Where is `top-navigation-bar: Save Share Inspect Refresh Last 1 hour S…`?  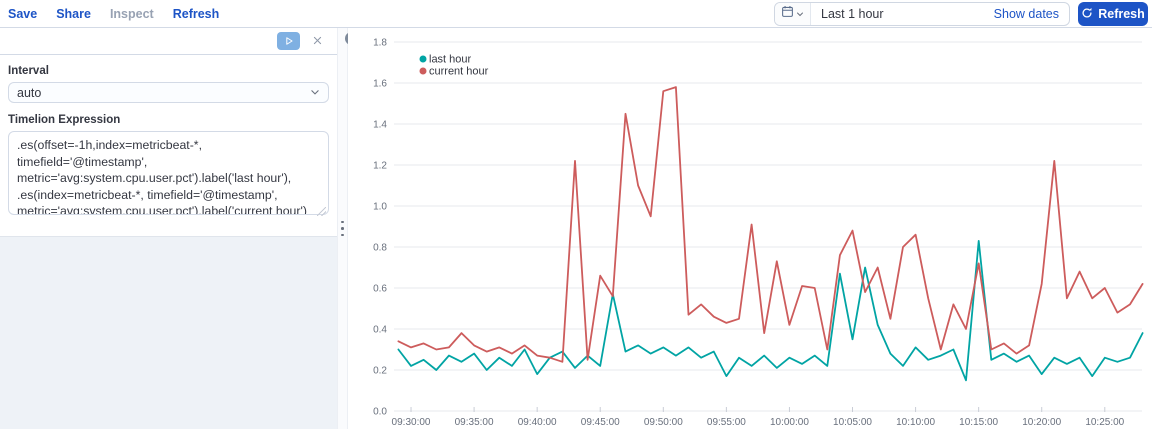
top-navigation-bar: Save Share Inspect Refresh Last 1 hour S… is located at coordinates (576, 14).